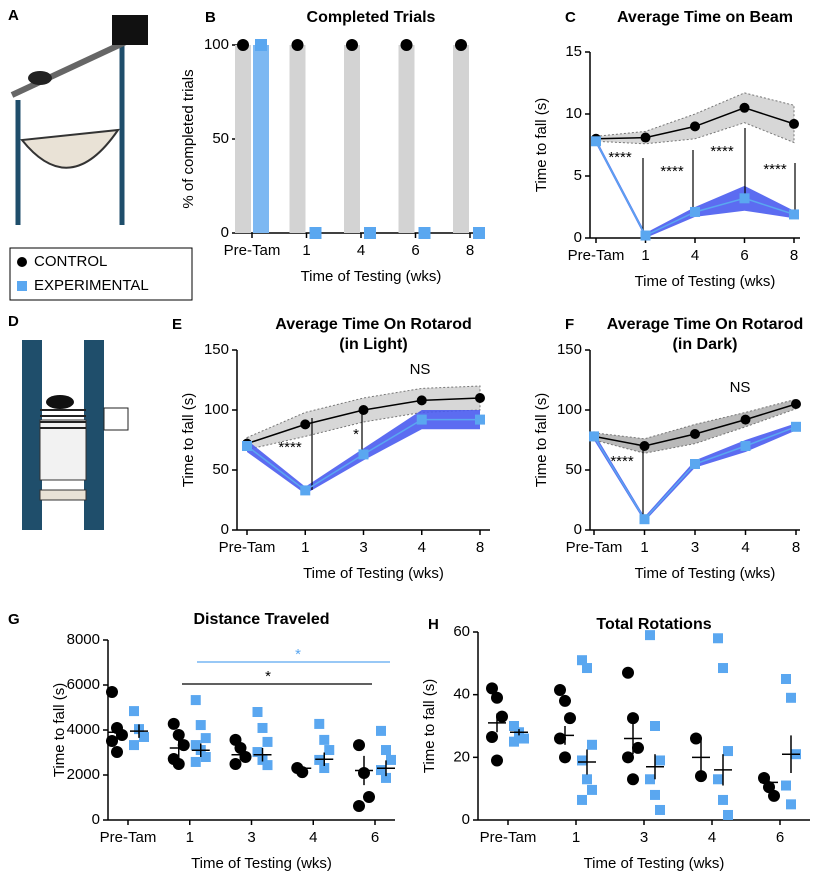 Image resolution: width=817 pixels, height=879 pixels. Describe the element at coordinates (83, 774) in the screenshot. I see `y-tick-label: 2000` at that location.